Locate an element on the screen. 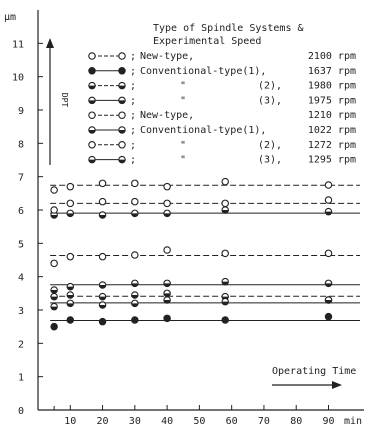  x-tick-label: 20 is located at coordinates (103, 421).